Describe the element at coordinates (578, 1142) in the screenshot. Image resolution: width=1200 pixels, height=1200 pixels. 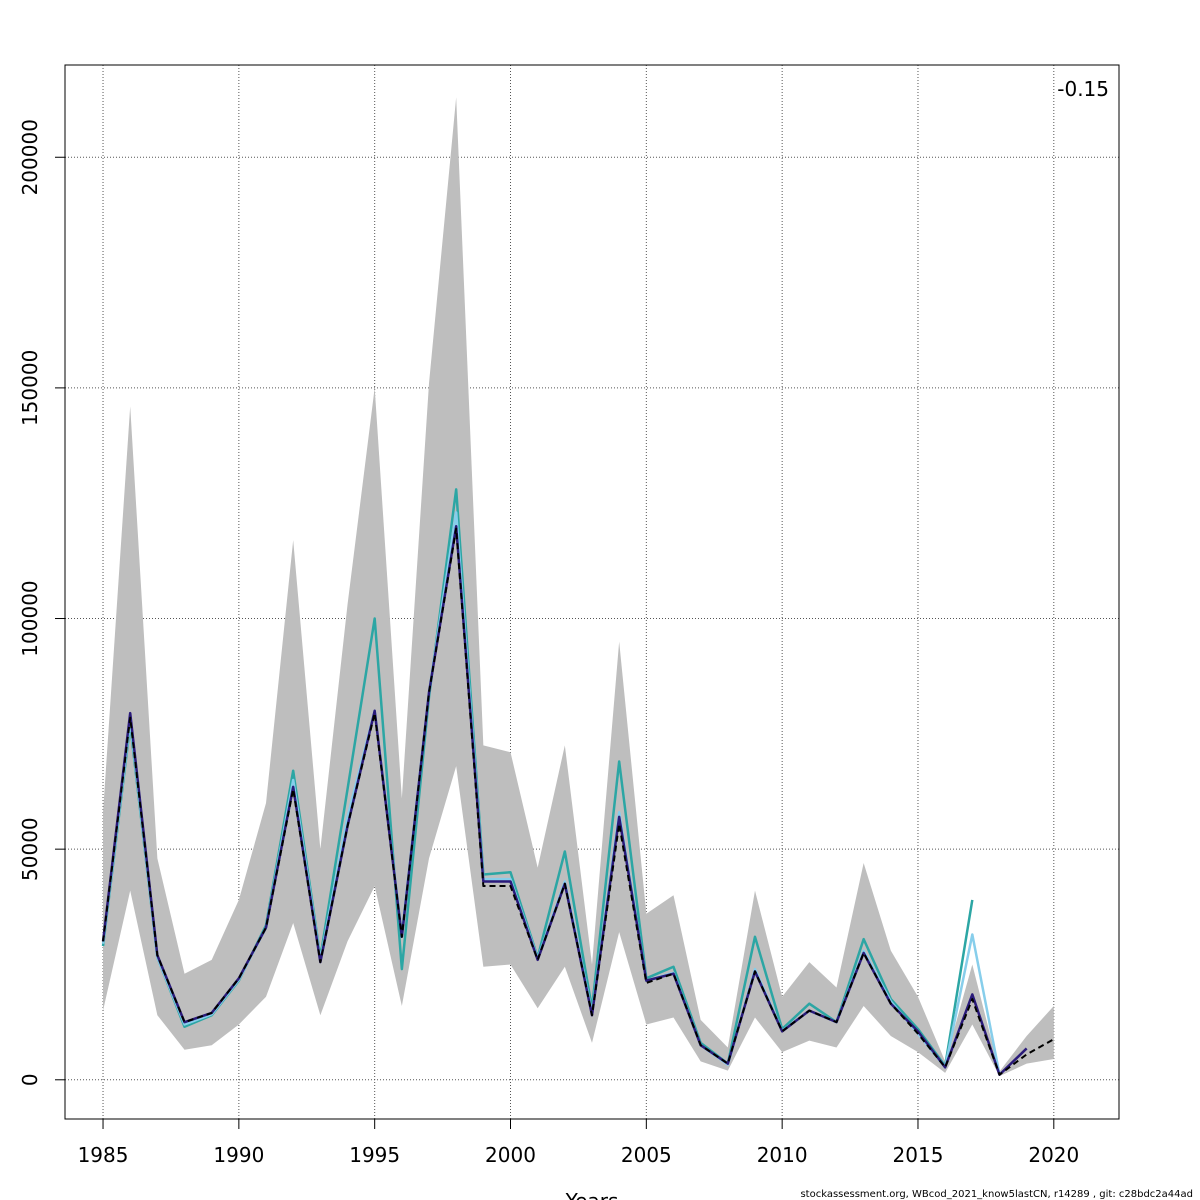
I see `x-axis: 1985 1990 1995 2000 2005 2010 2015 2020` at that location.